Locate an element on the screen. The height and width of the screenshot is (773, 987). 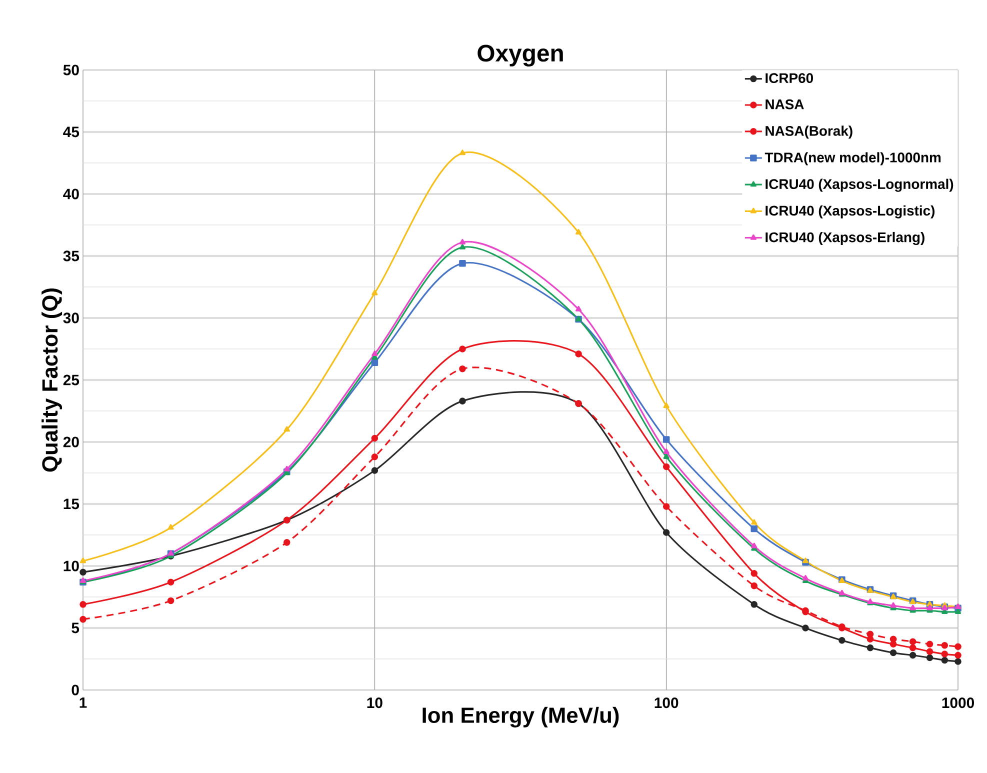
x-axis-title: Ion Energy (MeV/u) is located at coordinates (520, 717).